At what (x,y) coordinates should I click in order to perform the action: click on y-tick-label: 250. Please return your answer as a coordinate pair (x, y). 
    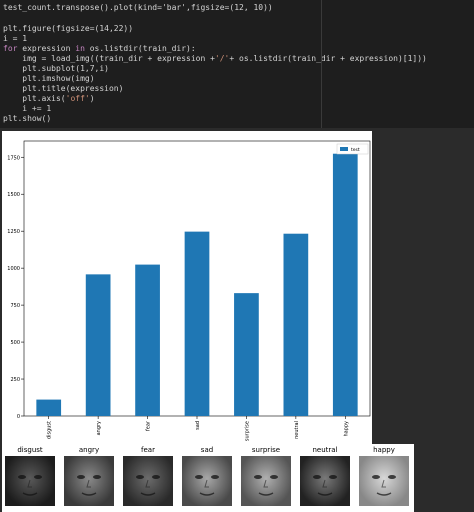
    Looking at the image, I should click on (15, 380).